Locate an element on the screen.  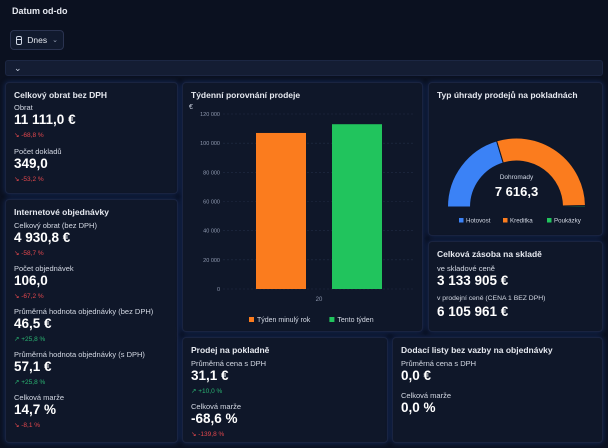
legend-label: Tento týden is located at coordinates (355, 320).